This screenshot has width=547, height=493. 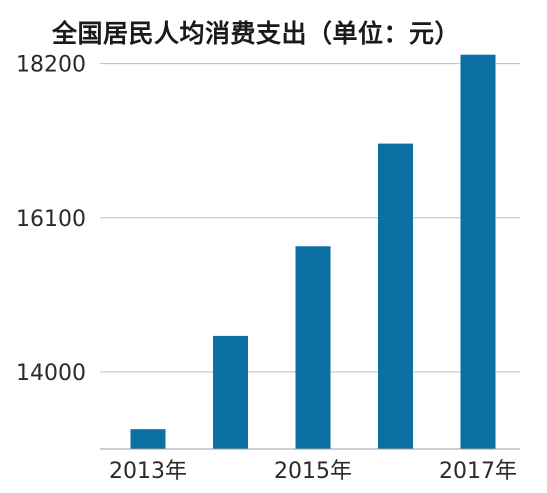 I want to click on bar-2013年, so click(x=148, y=439).